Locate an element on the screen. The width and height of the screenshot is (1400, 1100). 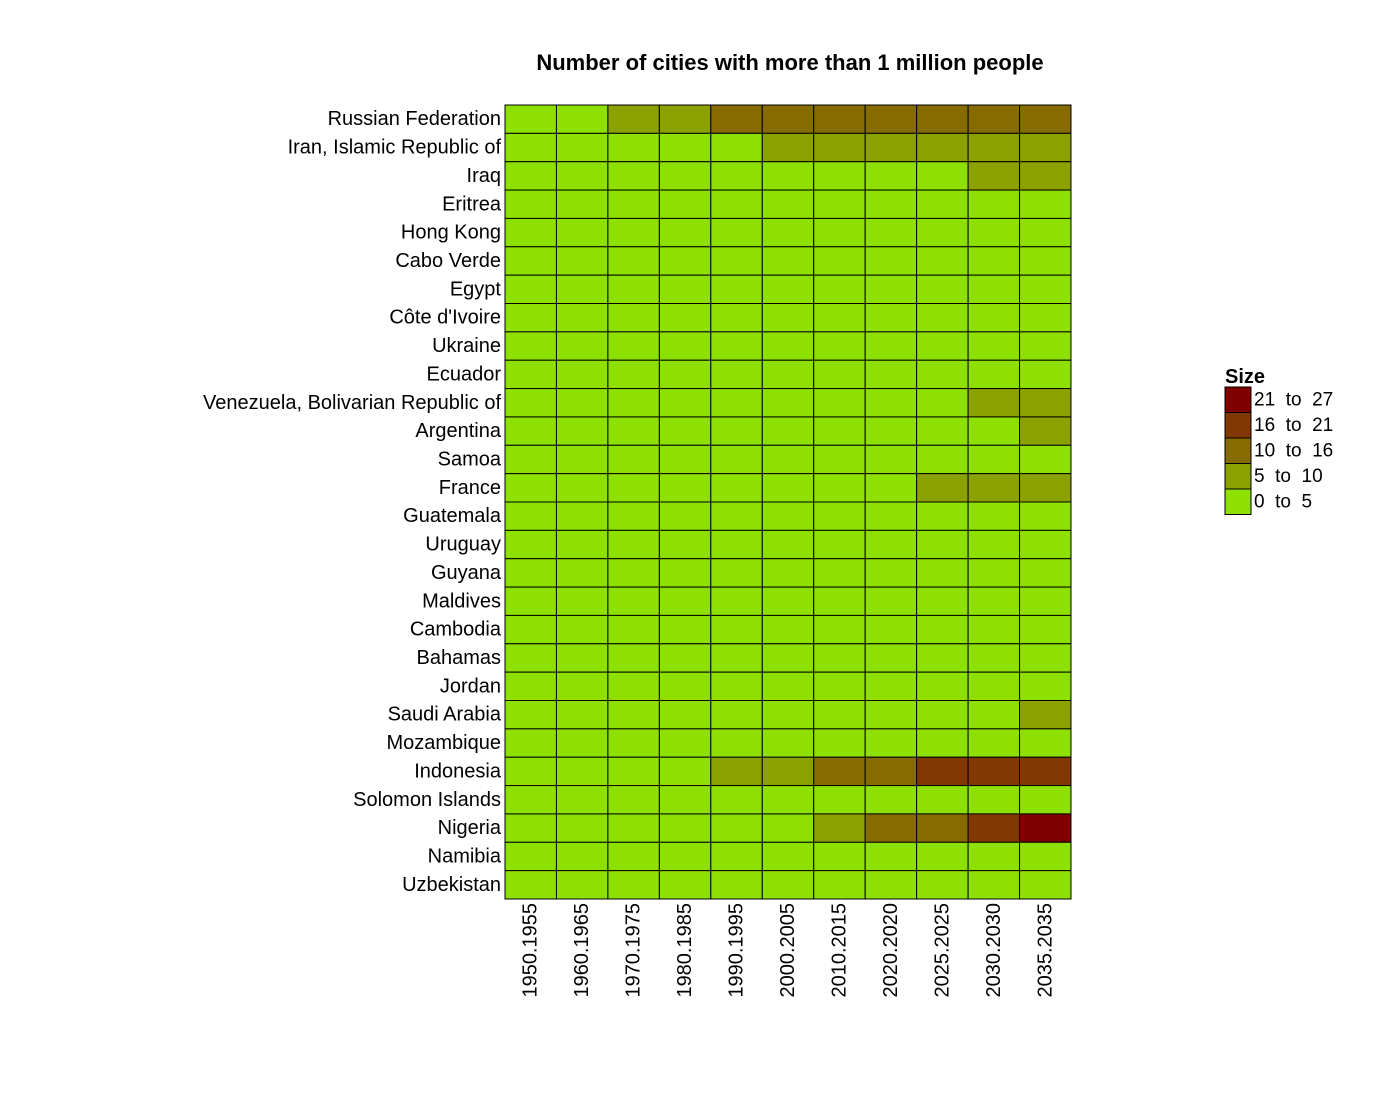
row-label: Maldives is located at coordinates (461, 601).